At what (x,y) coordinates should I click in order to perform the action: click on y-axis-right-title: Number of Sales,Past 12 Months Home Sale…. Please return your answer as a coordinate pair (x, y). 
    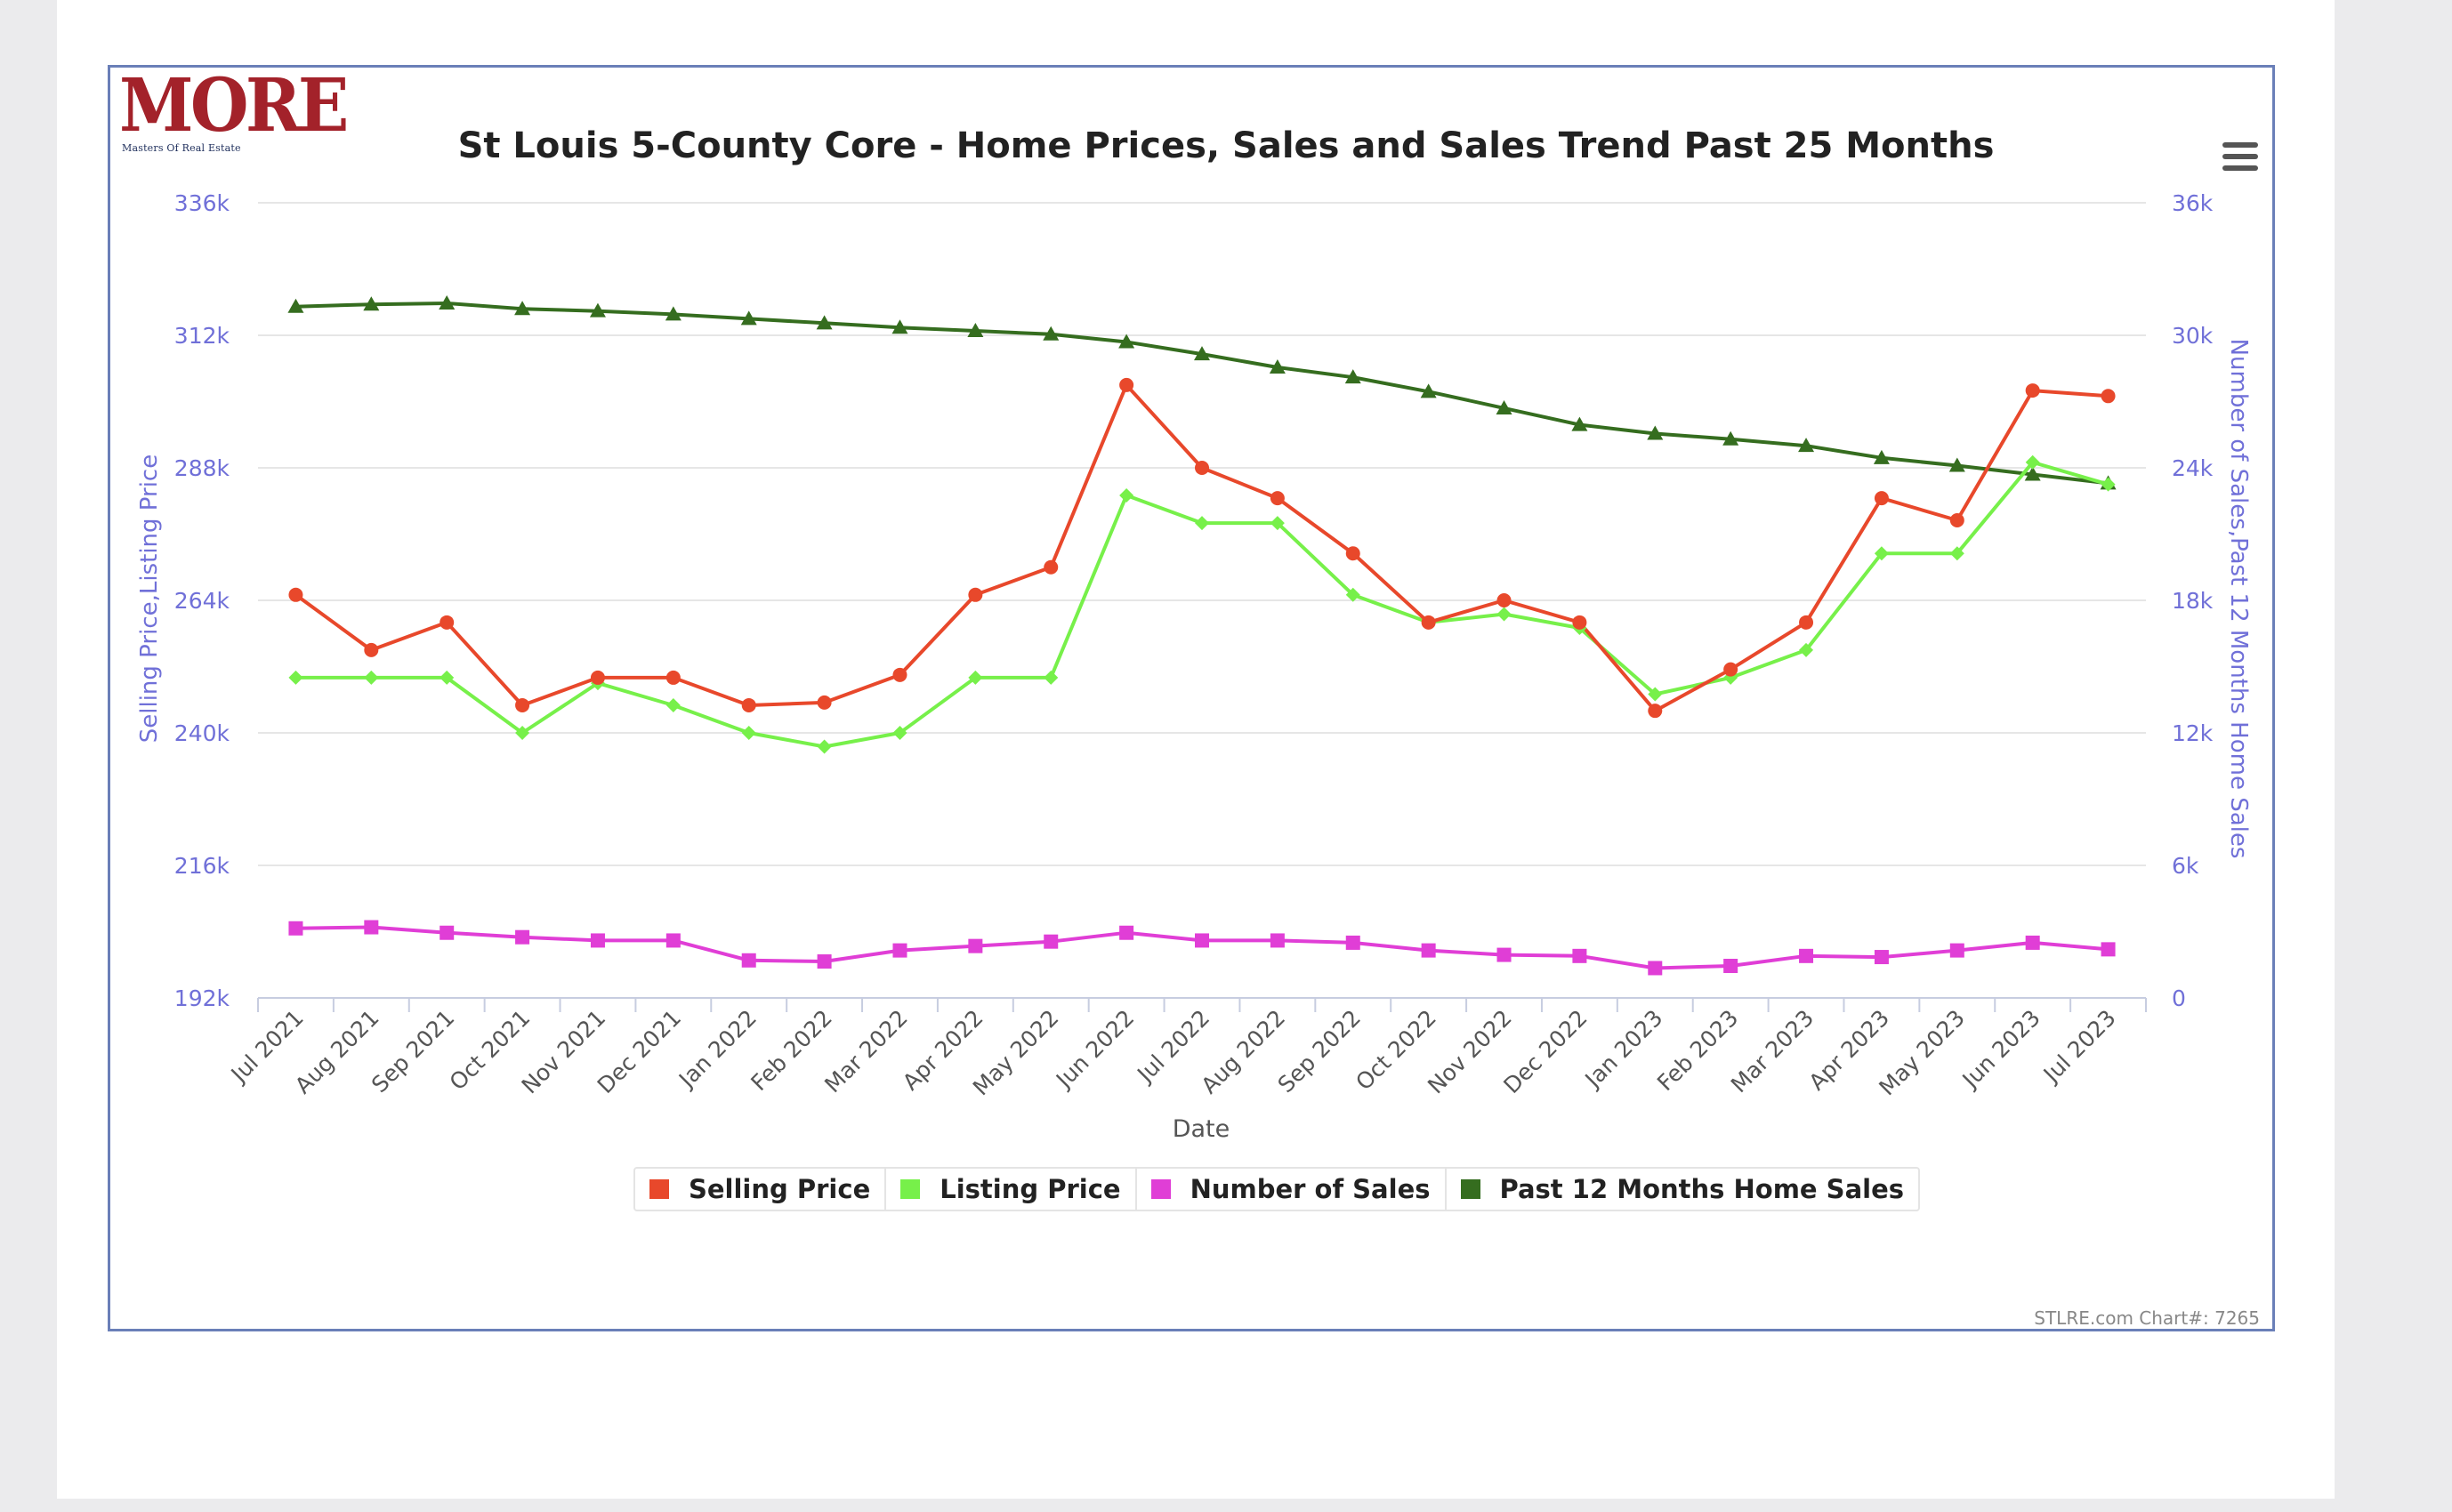
    Looking at the image, I should click on (2238, 599).